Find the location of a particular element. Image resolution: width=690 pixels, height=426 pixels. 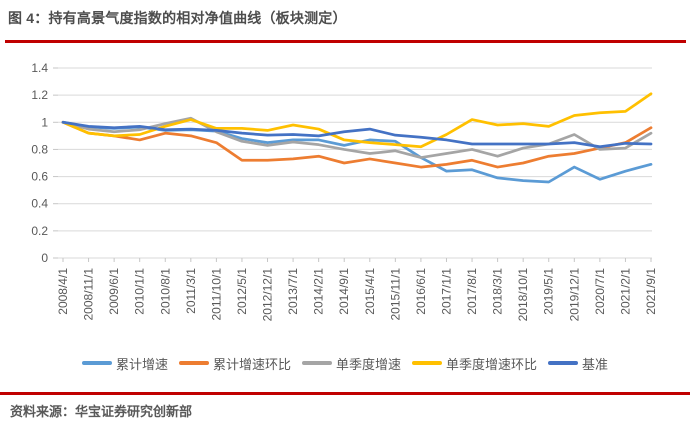

legend-label-quarterly-growth: 单季度增速 is located at coordinates (368, 364).